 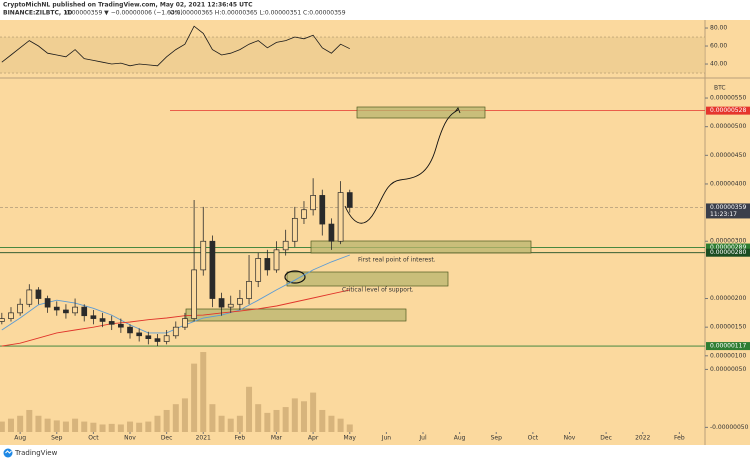 What do you see at coordinates (570, 438) in the screenshot?
I see `x-tick-label: Nov` at bounding box center [570, 438].